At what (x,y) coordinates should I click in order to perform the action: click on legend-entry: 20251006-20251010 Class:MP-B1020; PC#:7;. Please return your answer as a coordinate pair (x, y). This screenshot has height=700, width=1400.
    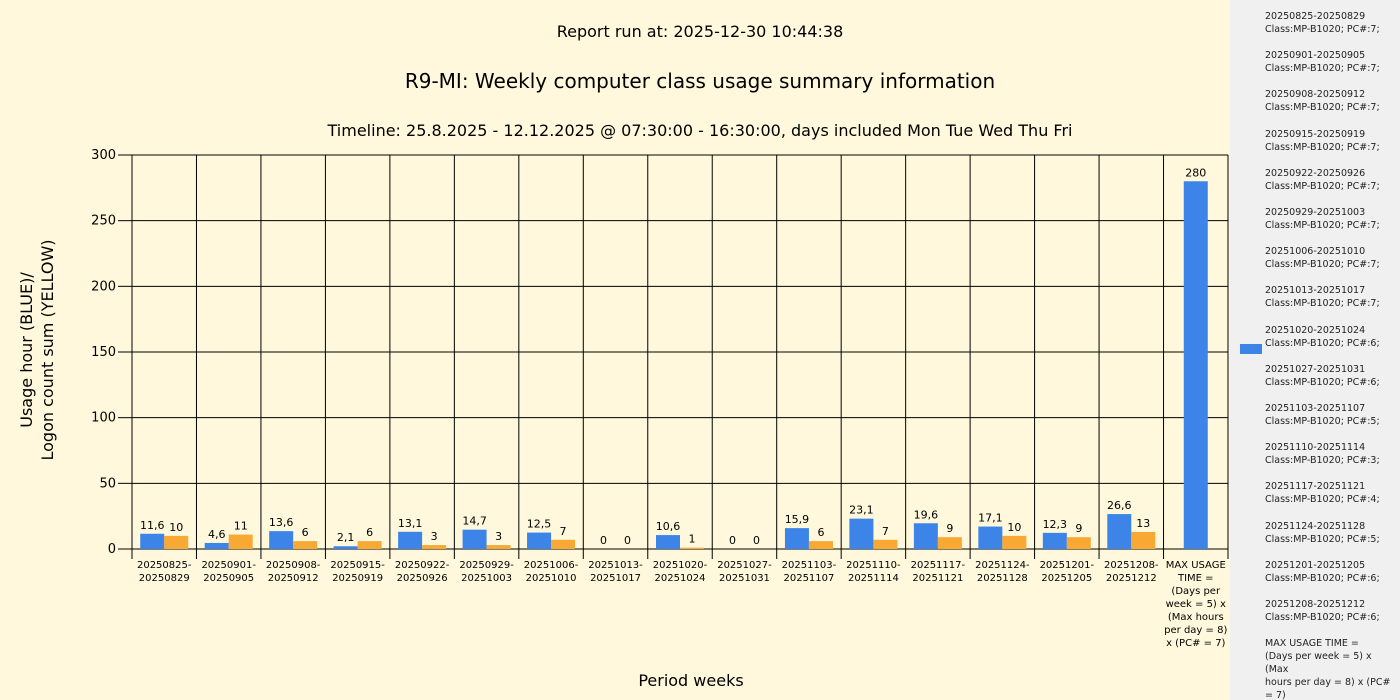
    Looking at the image, I should click on (1330, 258).